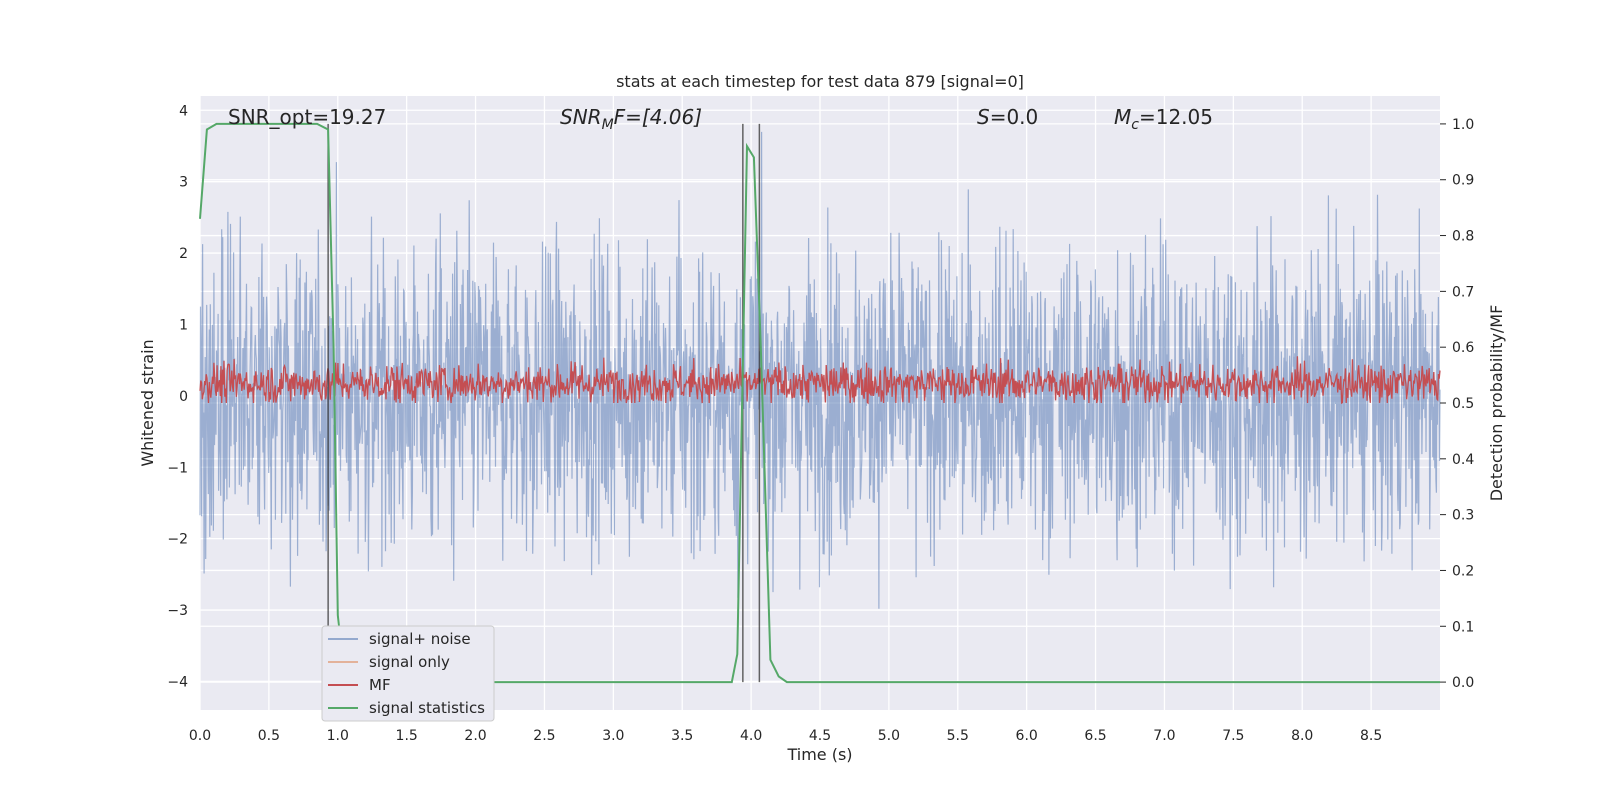 This screenshot has height=800, width=1600. What do you see at coordinates (958, 736) in the screenshot?
I see `x-tick-label: 5.5` at bounding box center [958, 736].